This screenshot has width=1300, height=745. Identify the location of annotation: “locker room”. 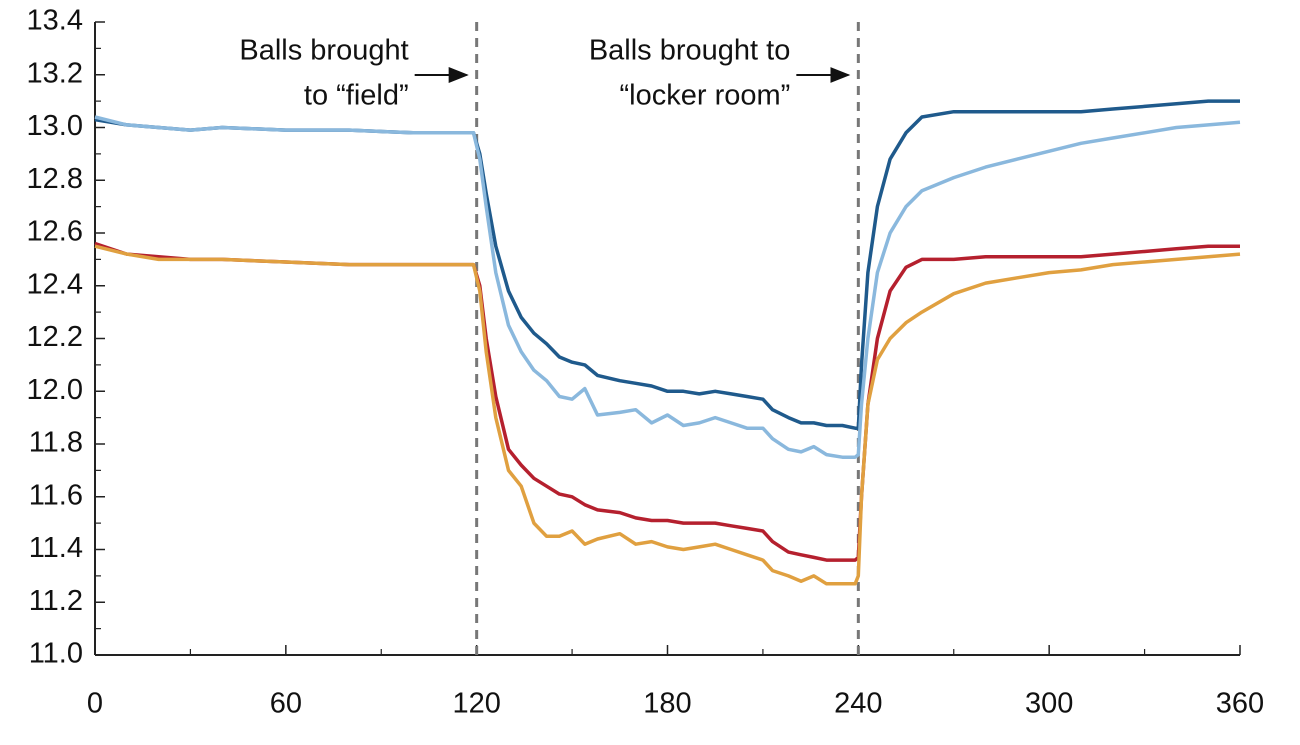
(705, 96).